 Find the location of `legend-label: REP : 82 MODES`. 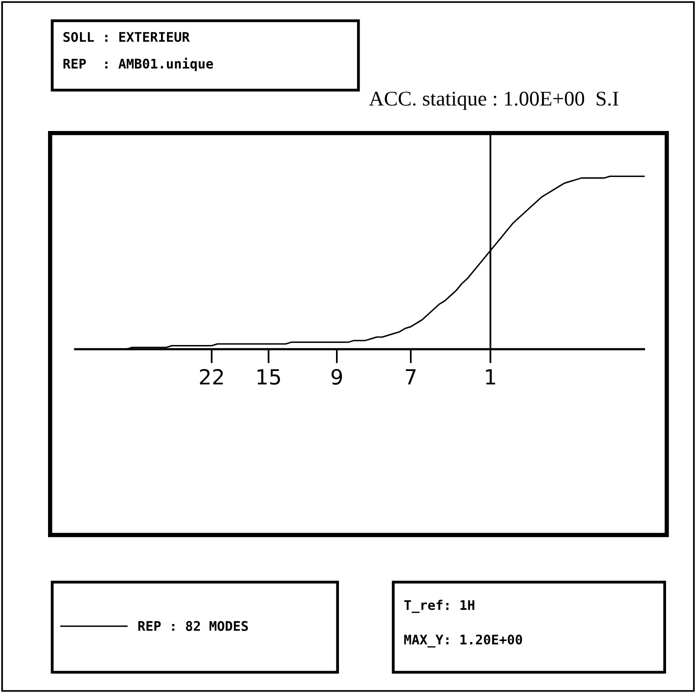

legend-label: REP : 82 MODES is located at coordinates (193, 626).